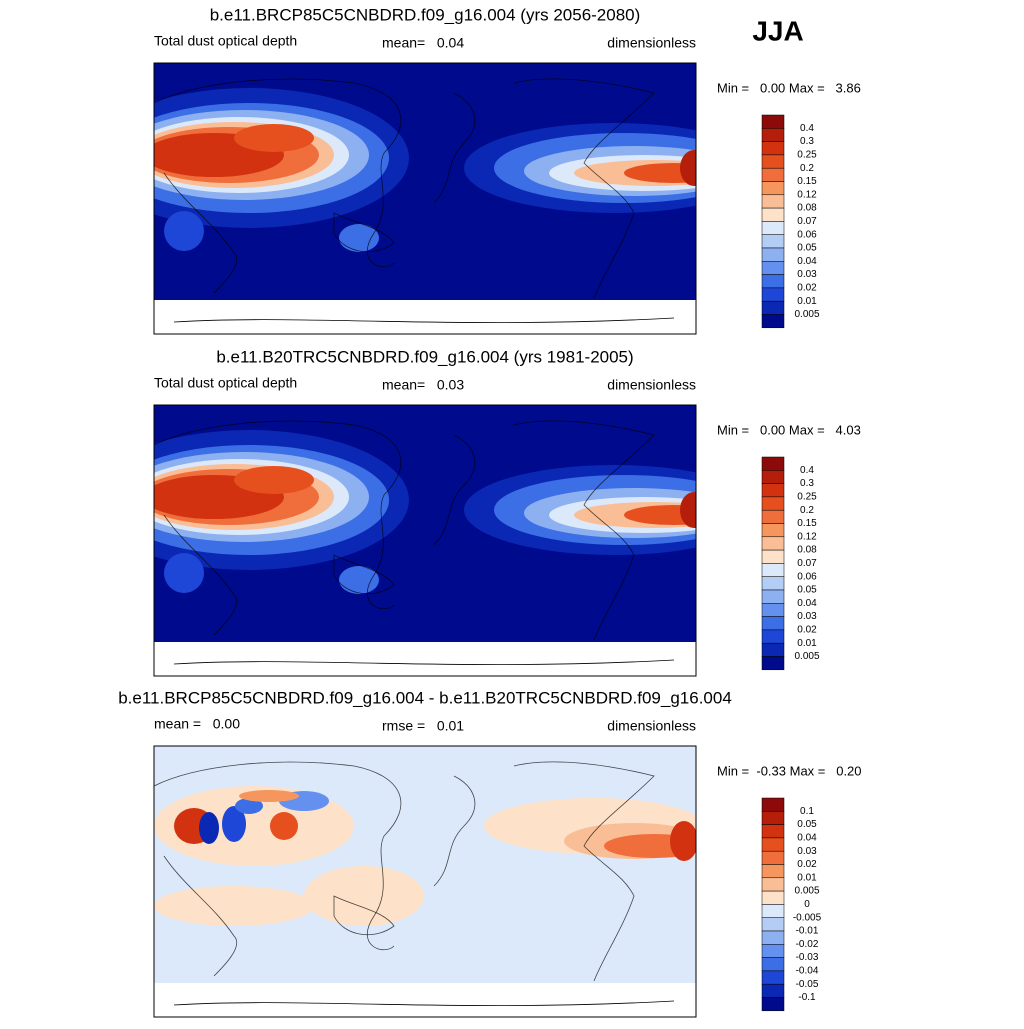  Describe the element at coordinates (807, 957) in the screenshot. I see `colorbar-label: -0.03` at that location.